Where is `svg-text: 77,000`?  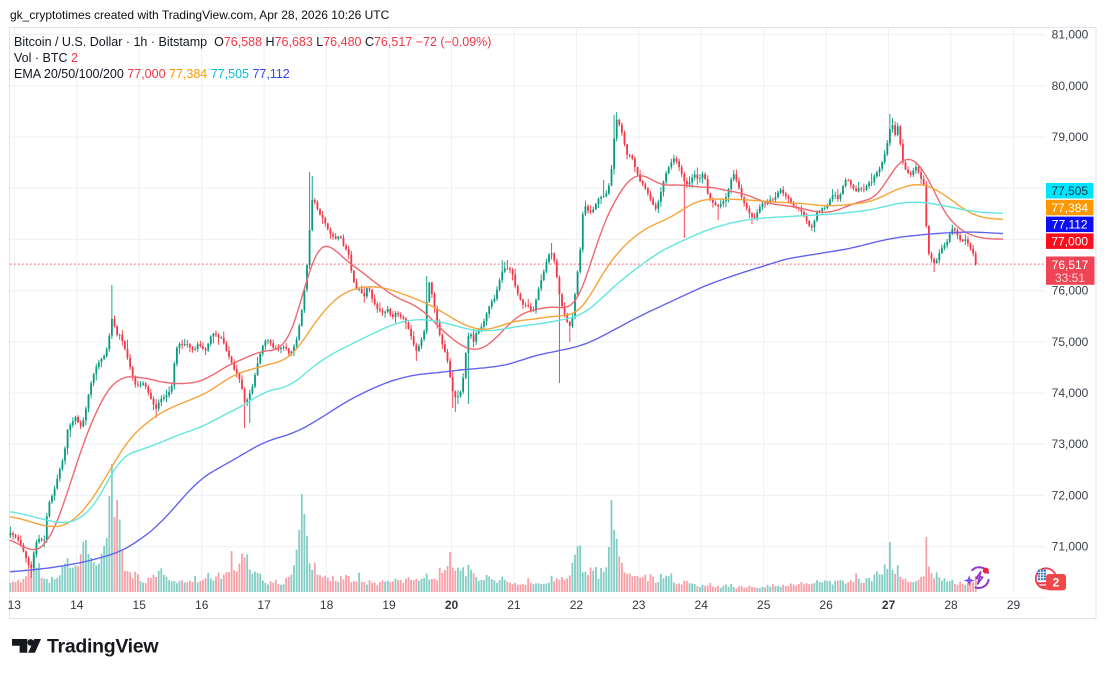 svg-text: 77,000 is located at coordinates (1069, 241).